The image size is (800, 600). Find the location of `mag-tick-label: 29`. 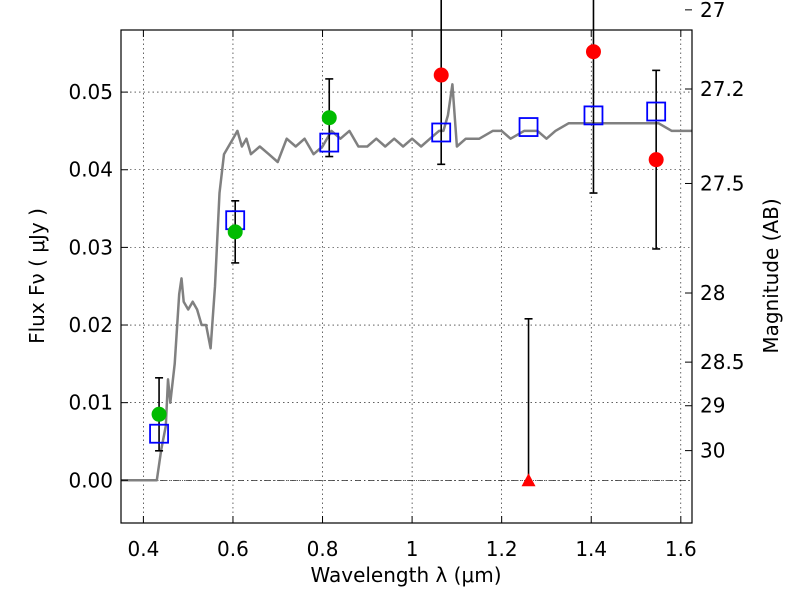

mag-tick-label: 29 is located at coordinates (712, 406).